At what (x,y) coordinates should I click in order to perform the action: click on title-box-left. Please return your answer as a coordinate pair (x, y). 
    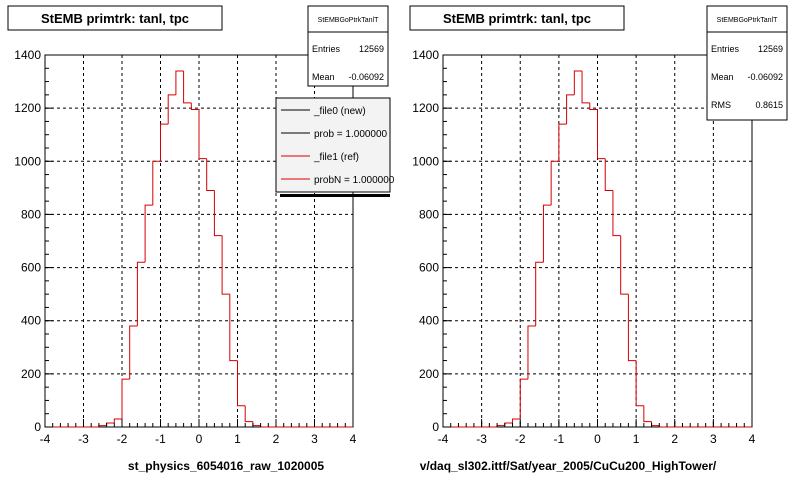
    Looking at the image, I should click on (115, 18).